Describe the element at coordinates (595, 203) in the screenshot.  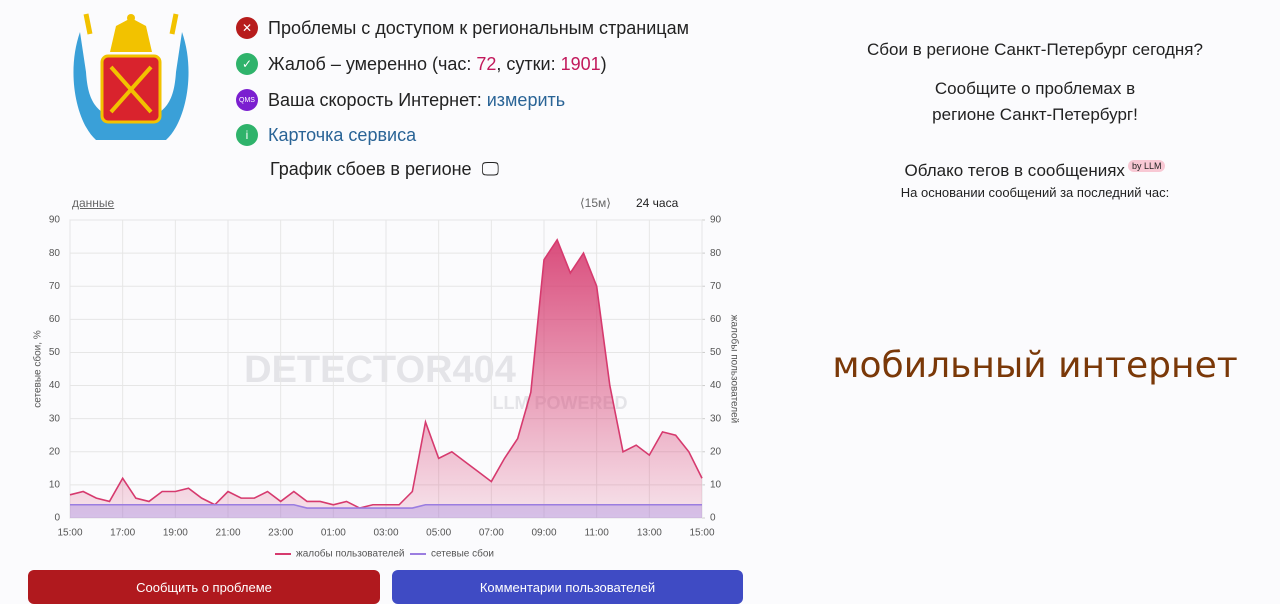
I see `step-button: ⟨15м⟩` at that location.